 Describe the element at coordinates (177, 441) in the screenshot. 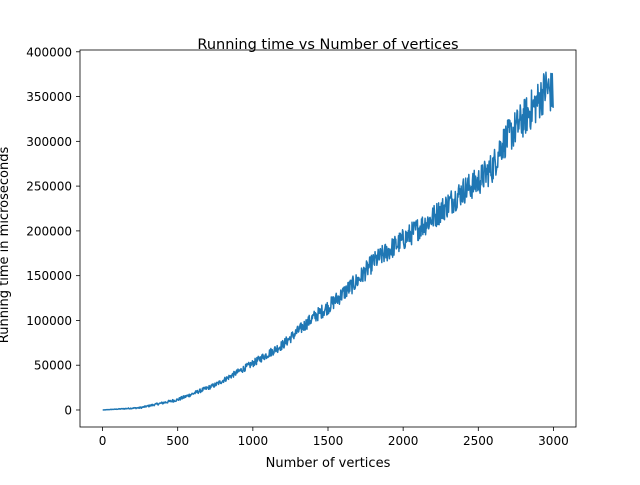

I see `x-tick-label: 500` at that location.